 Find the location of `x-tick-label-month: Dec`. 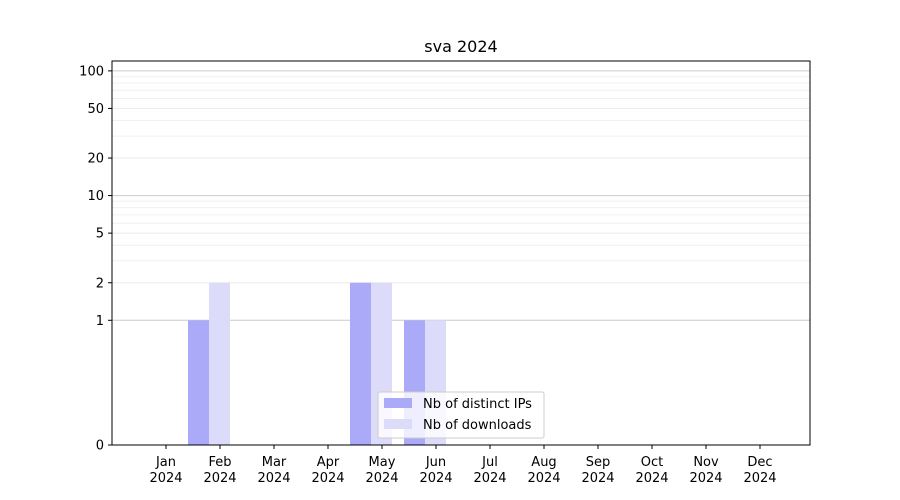

x-tick-label-month: Dec is located at coordinates (759, 462).